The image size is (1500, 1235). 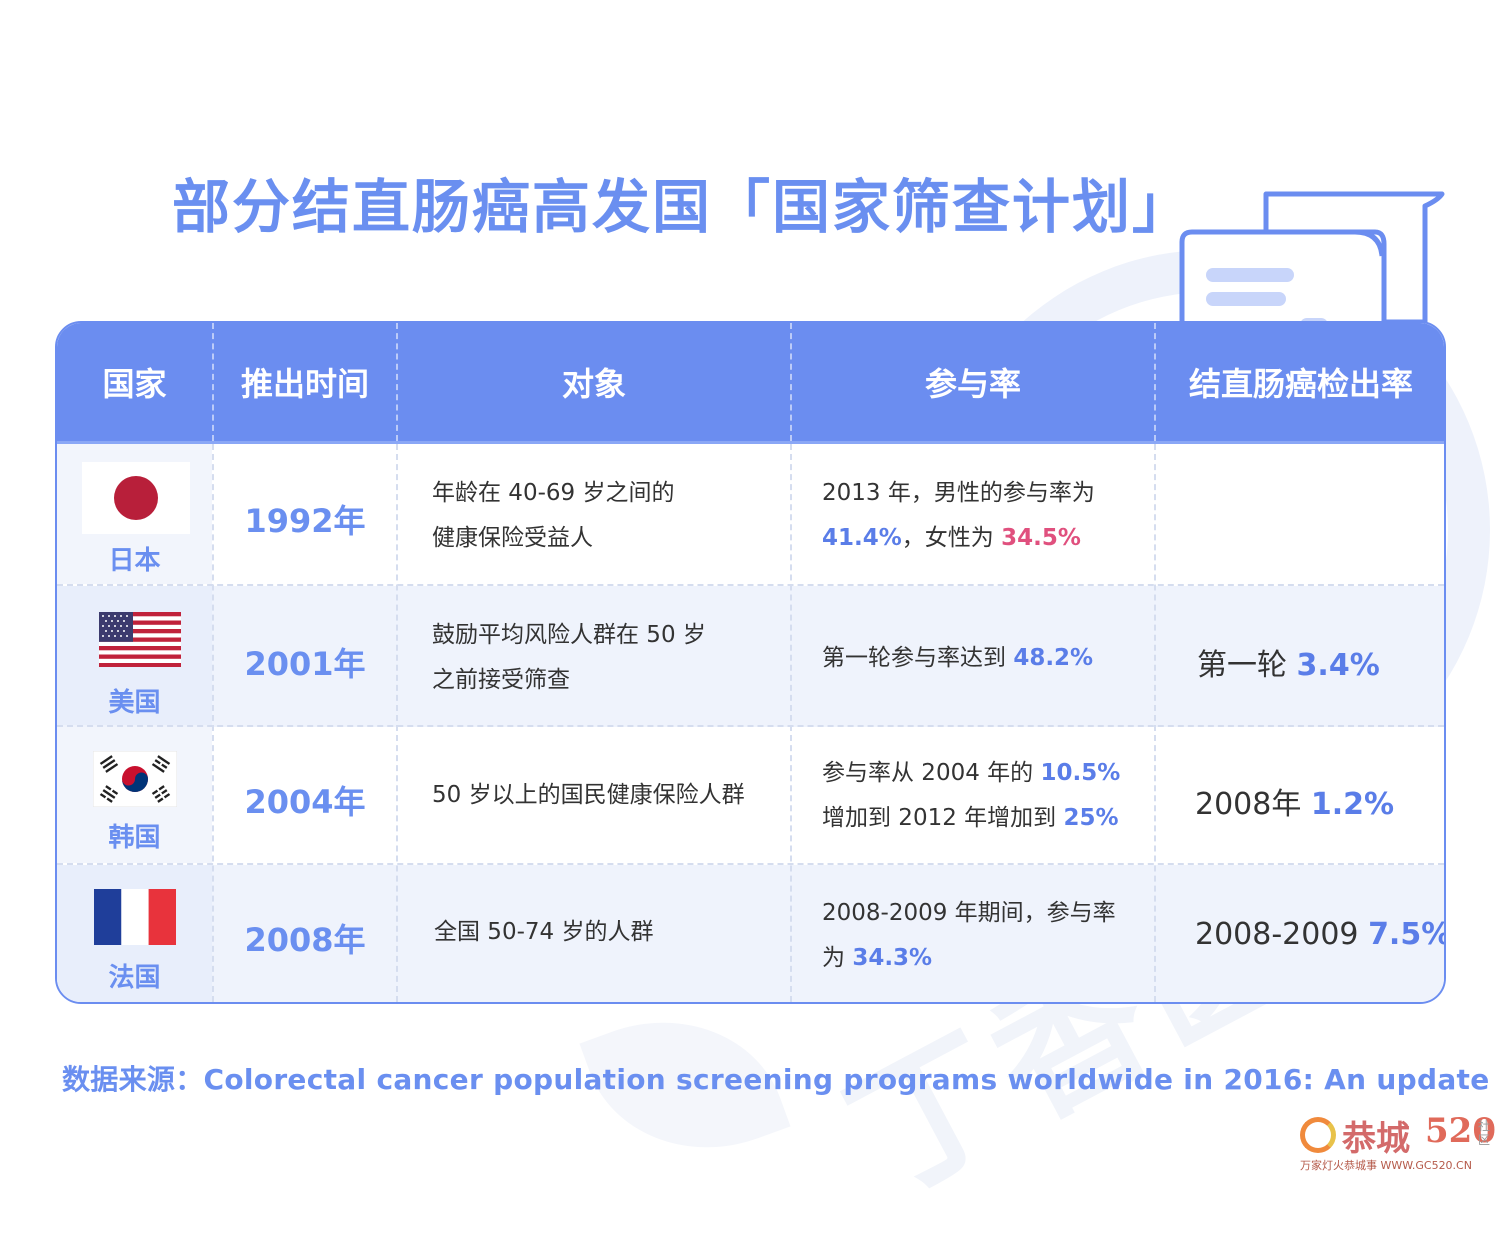 What do you see at coordinates (134, 978) in the screenshot?
I see `country-name: 法国` at bounding box center [134, 978].